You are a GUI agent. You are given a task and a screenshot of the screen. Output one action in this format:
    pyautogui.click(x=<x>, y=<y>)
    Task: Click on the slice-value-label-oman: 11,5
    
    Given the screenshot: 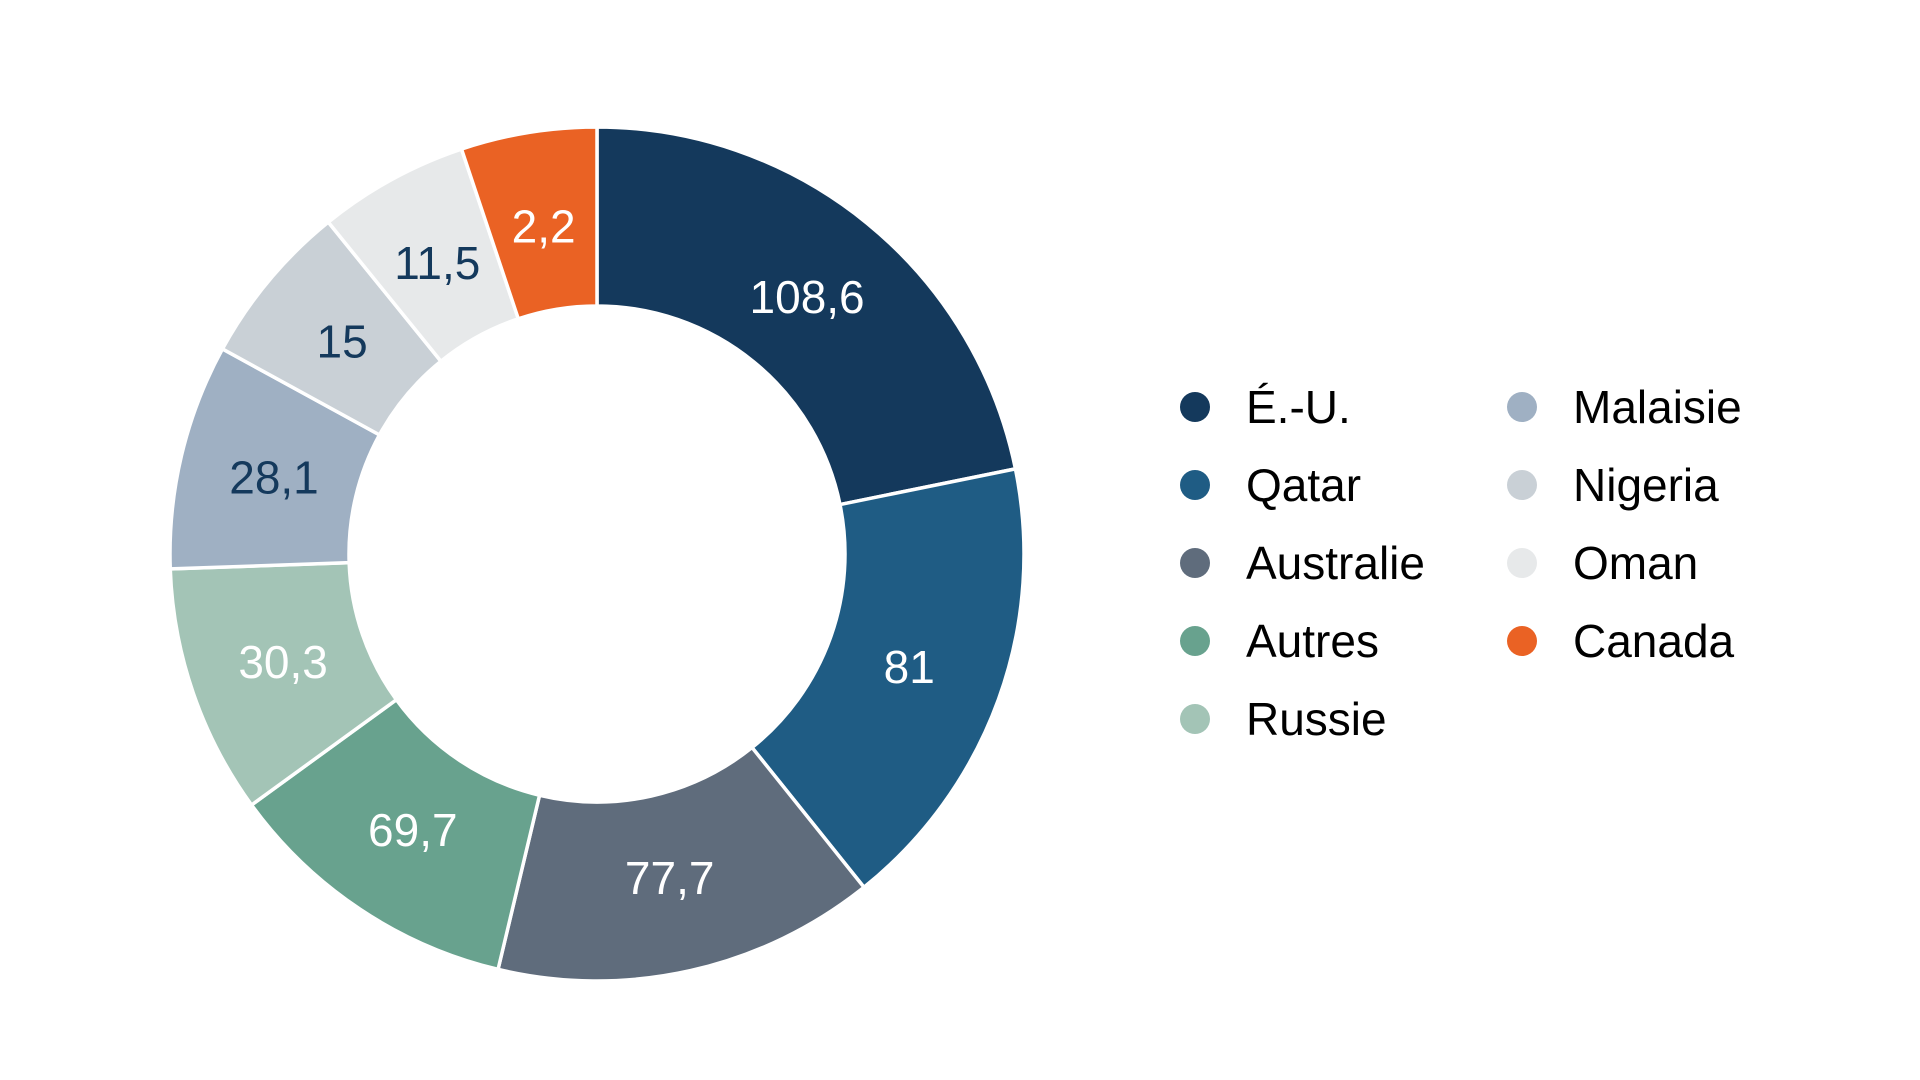 What is the action you would take?
    pyautogui.click(x=437, y=263)
    